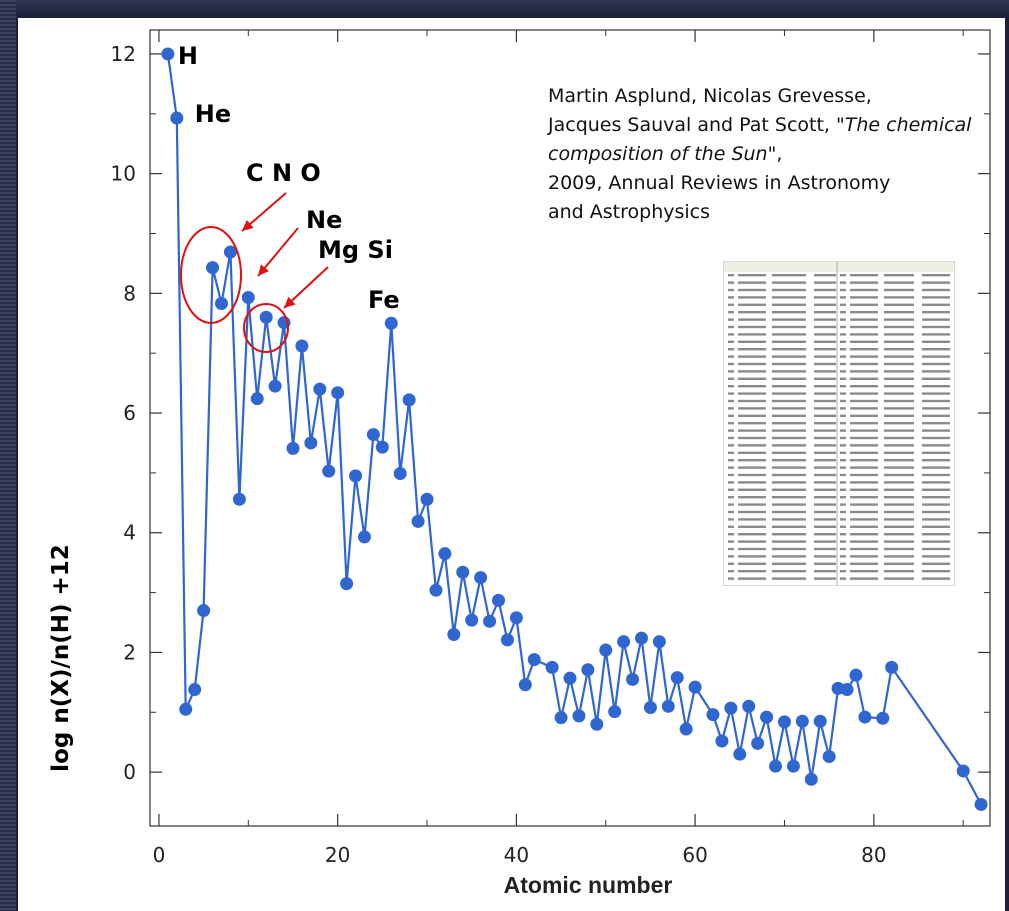  Describe the element at coordinates (266, 328) in the screenshot. I see `mgsi-highlight-ellipse` at that location.